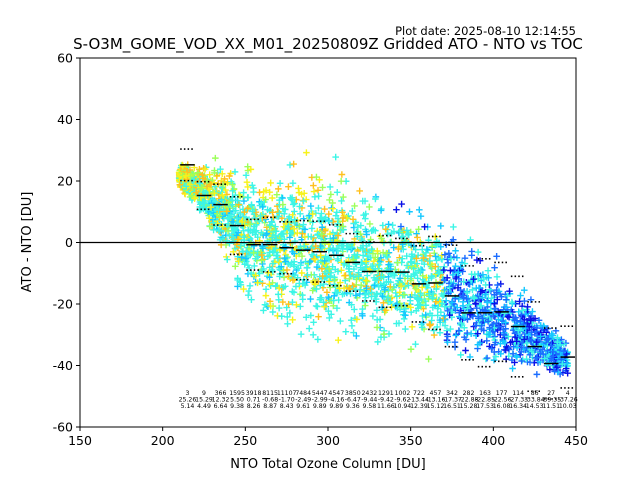 The width and height of the screenshot is (640, 480). What do you see at coordinates (402, 400) in the screenshot?
I see `bin-mean-label: -9.62` at bounding box center [402, 400].